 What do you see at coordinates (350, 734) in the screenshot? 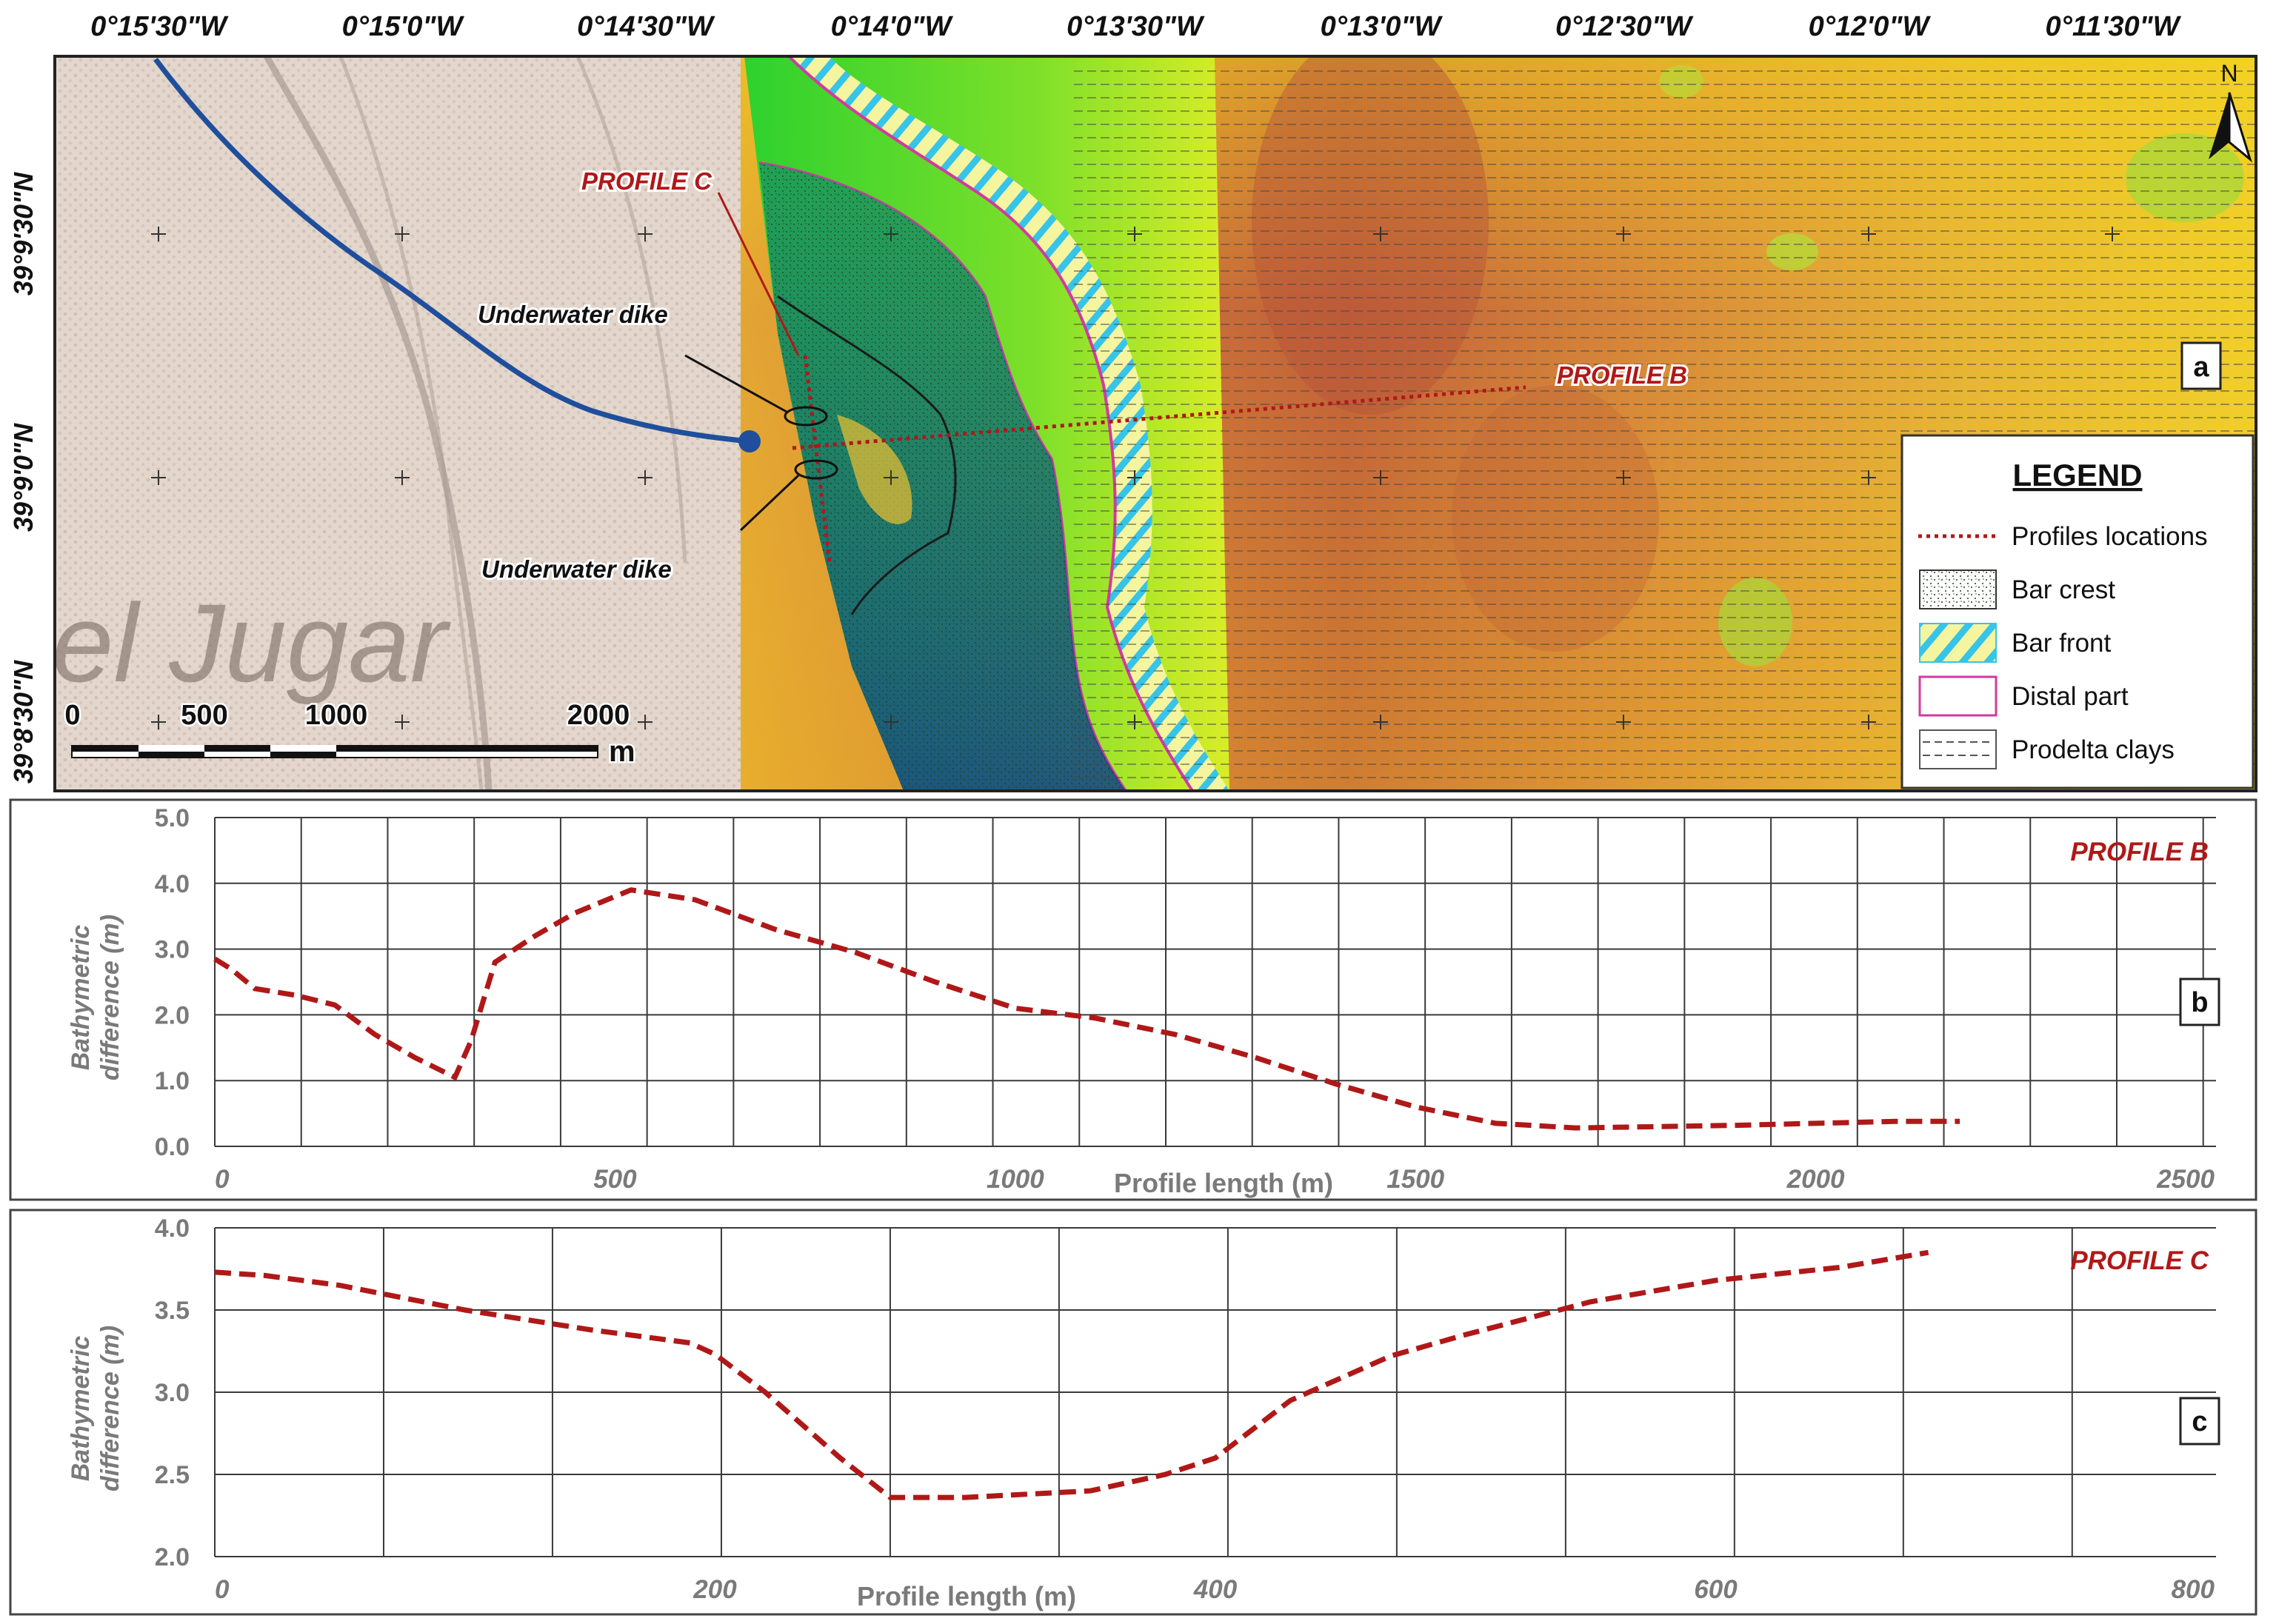
I see `scale-bar: 0 500 1000 2000 m` at bounding box center [350, 734].